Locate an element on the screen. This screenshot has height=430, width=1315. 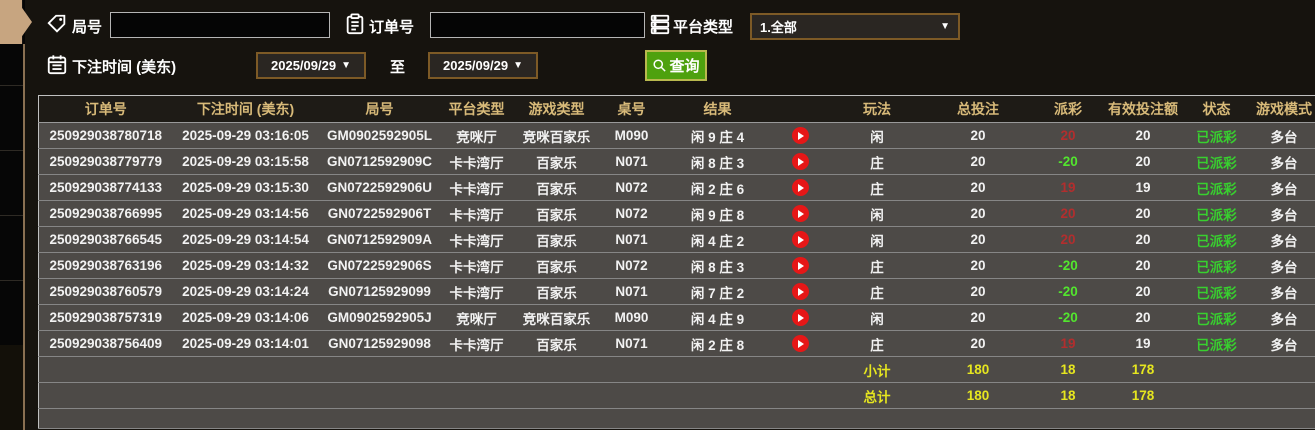
date-to-picker: 2025/09/29 ▼ is located at coordinates (483, 65).